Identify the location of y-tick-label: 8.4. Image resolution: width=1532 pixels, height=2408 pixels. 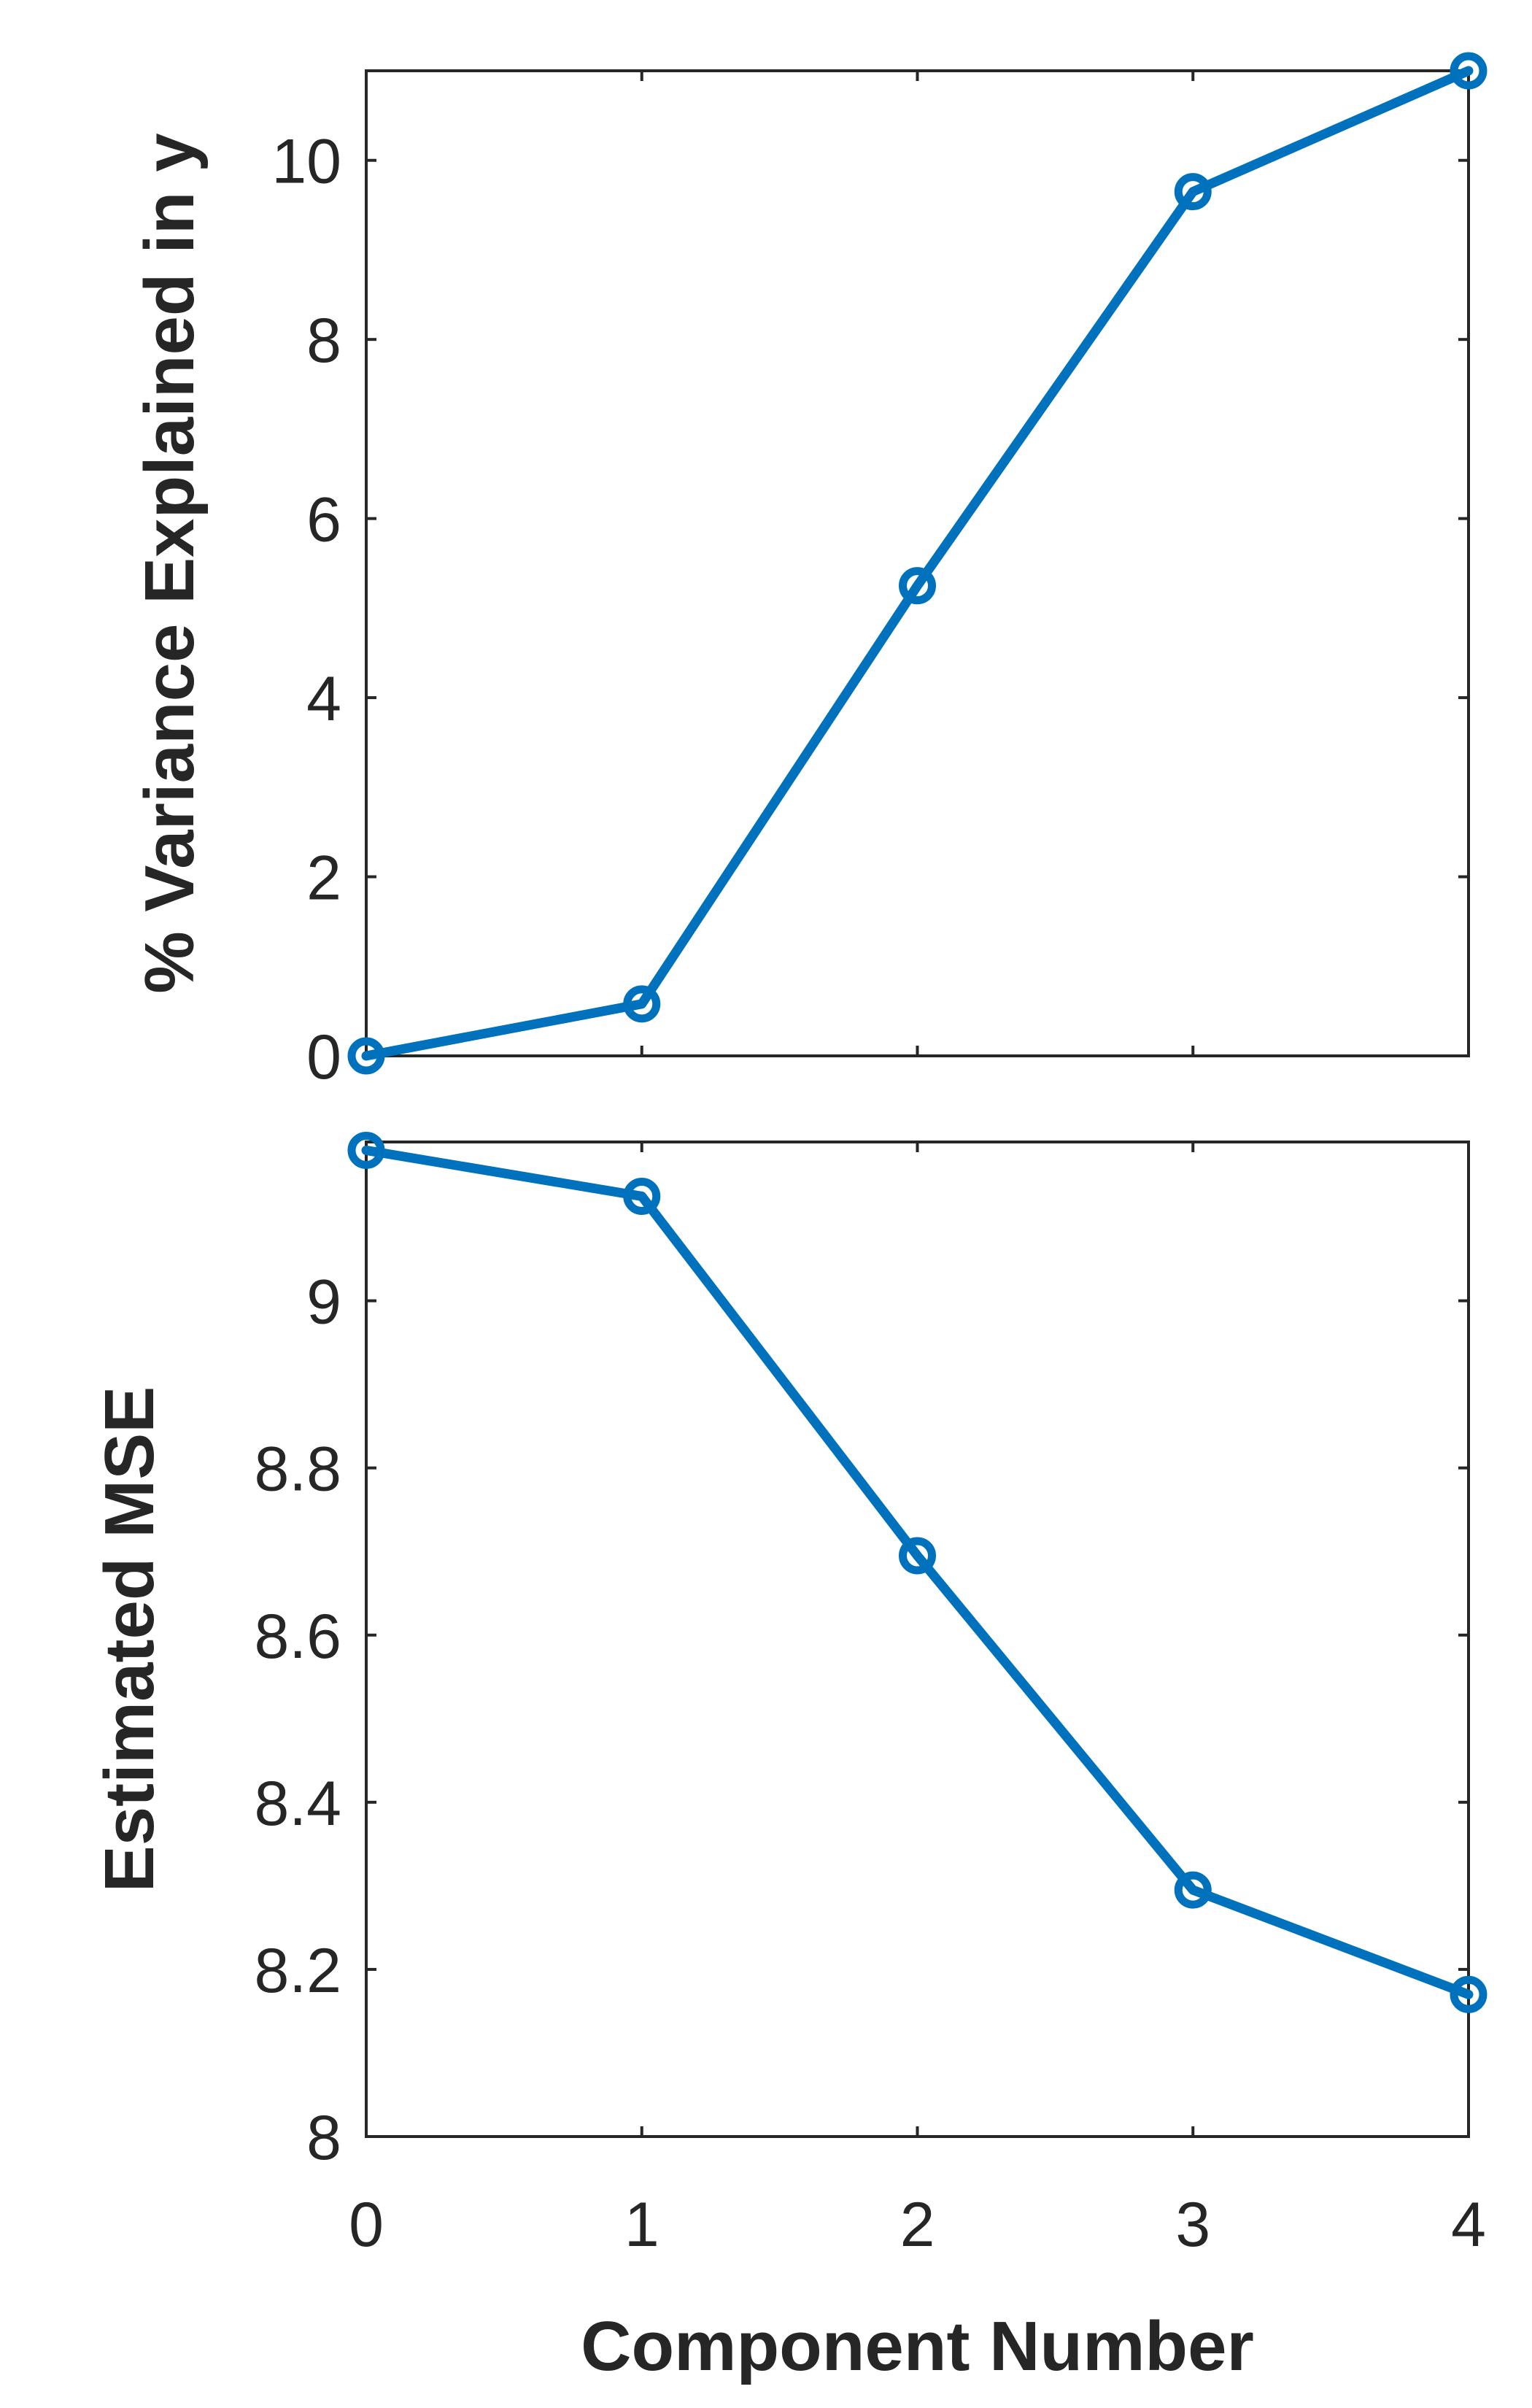
(298, 1804).